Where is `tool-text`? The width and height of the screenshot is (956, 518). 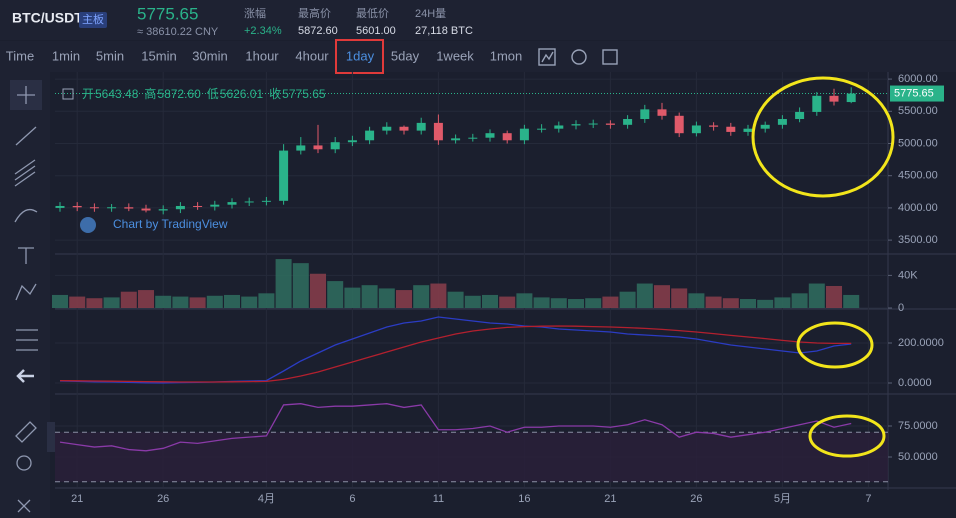 tool-text is located at coordinates (26, 255).